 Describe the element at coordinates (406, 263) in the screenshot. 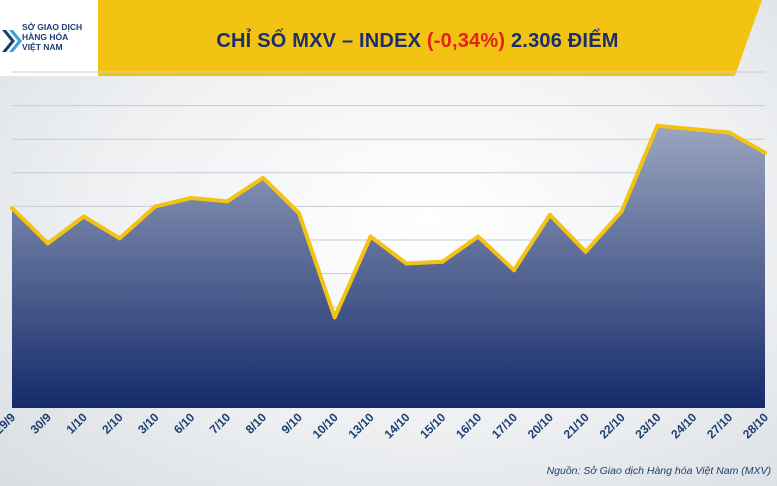

I see `data-point-14/10` at that location.